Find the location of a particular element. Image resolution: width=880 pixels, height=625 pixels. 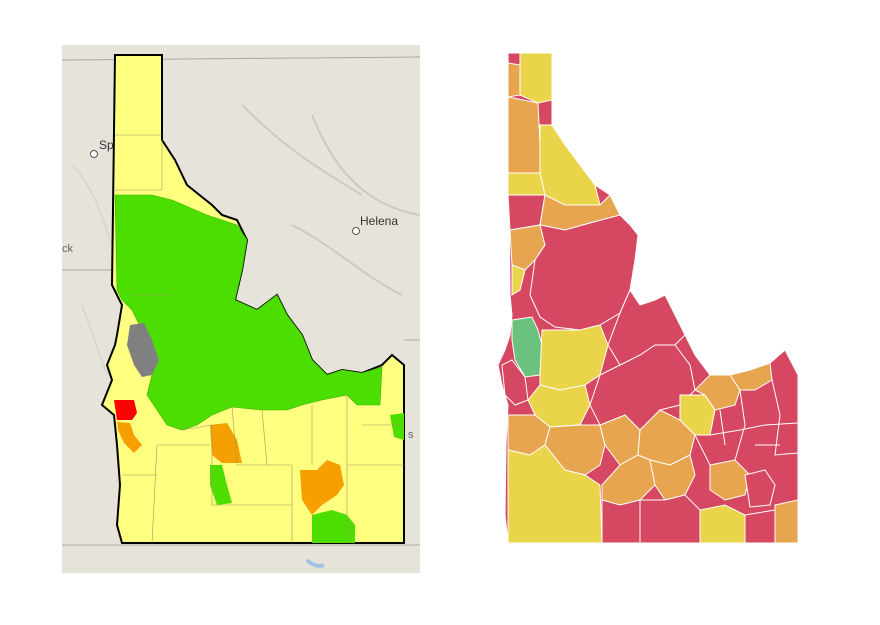

terrain-shading is located at coordinates (330, 200).